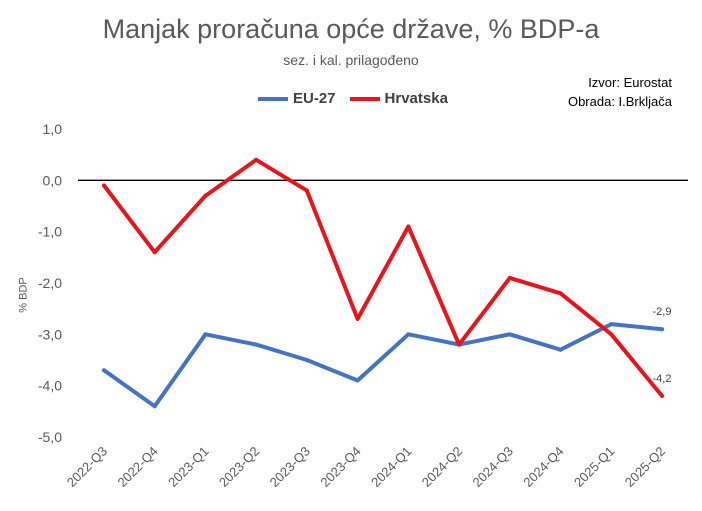 The width and height of the screenshot is (702, 511). I want to click on x-tick-label: 2023-Q1, so click(188, 467).